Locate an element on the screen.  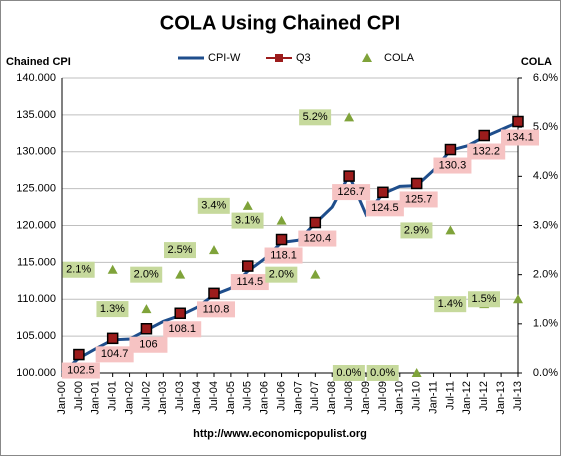
y-axis-label: Chained CPI is located at coordinates (38, 62).